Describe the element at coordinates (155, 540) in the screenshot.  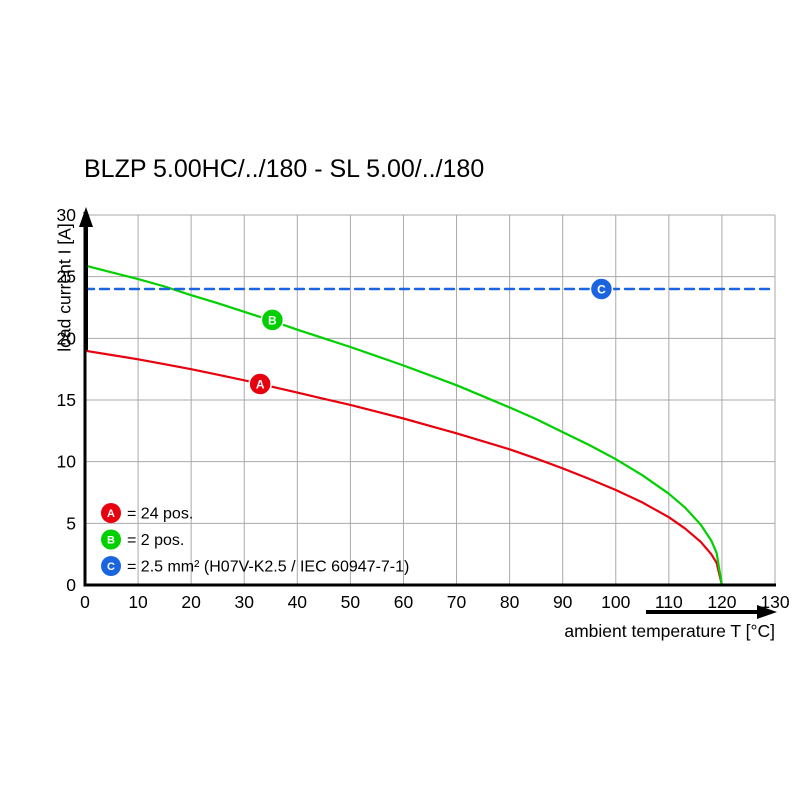
I see `legend-text-B: = 2 pos.` at that location.